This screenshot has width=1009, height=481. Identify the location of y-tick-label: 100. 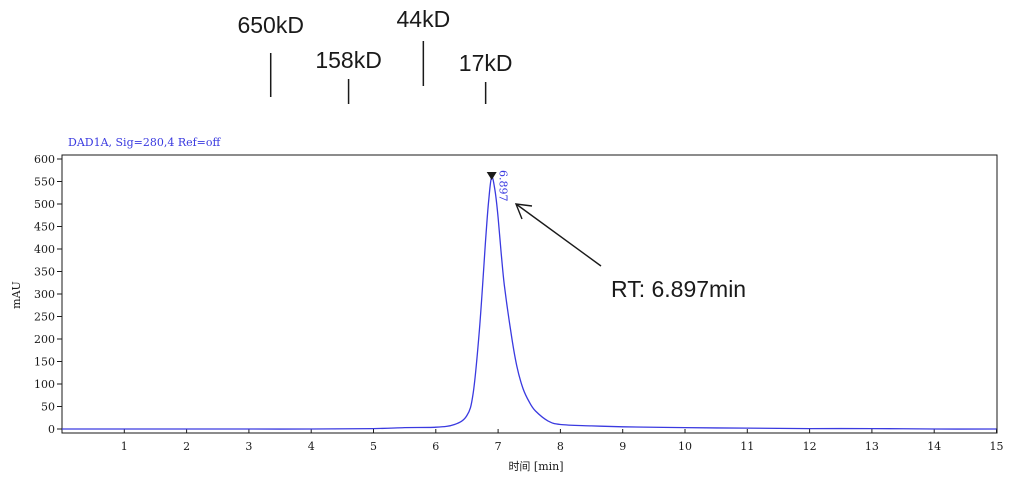
(44, 384).